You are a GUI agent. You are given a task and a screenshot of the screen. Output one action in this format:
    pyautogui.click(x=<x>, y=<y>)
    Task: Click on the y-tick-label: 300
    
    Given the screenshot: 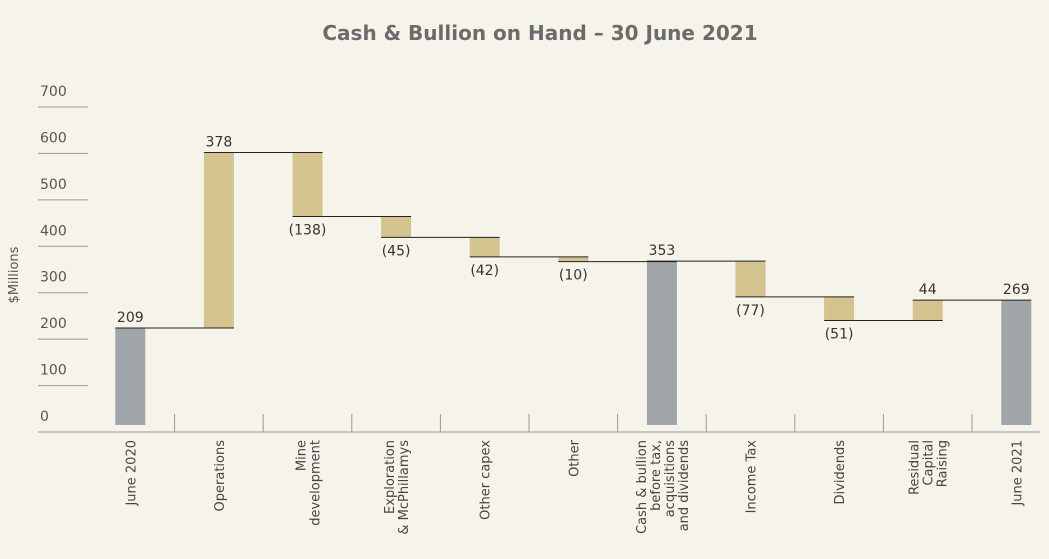 What is the action you would take?
    pyautogui.click(x=53, y=278)
    